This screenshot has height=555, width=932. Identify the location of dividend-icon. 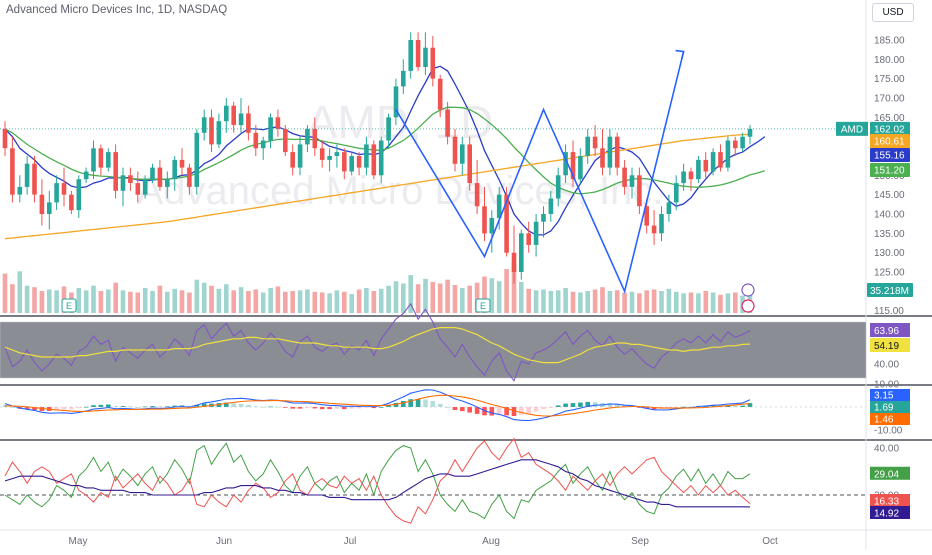
(748, 306).